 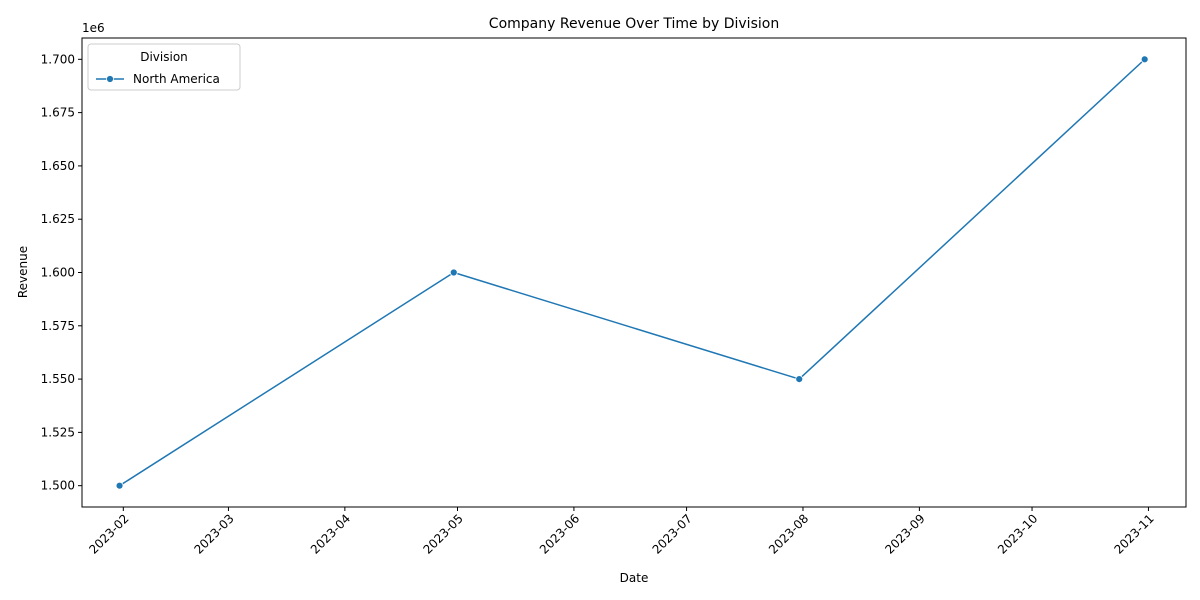 What do you see at coordinates (93, 28) in the screenshot?
I see `y-offset-label: 1e6` at bounding box center [93, 28].